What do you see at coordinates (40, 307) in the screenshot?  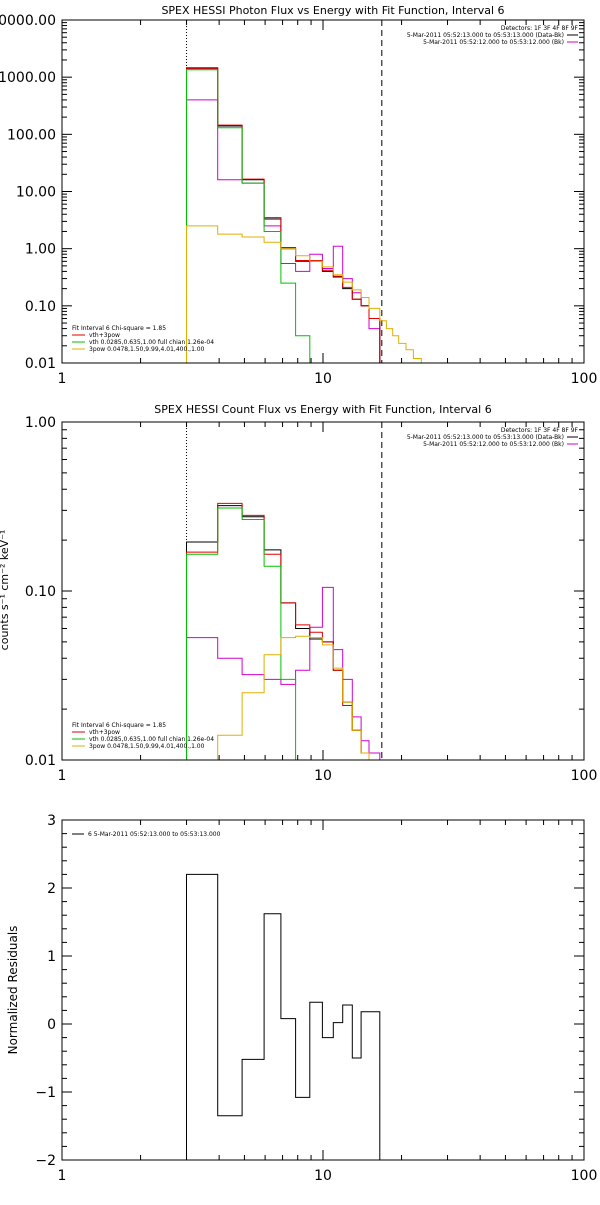 I see `photon-ytick-label: 0.10` at bounding box center [40, 307].